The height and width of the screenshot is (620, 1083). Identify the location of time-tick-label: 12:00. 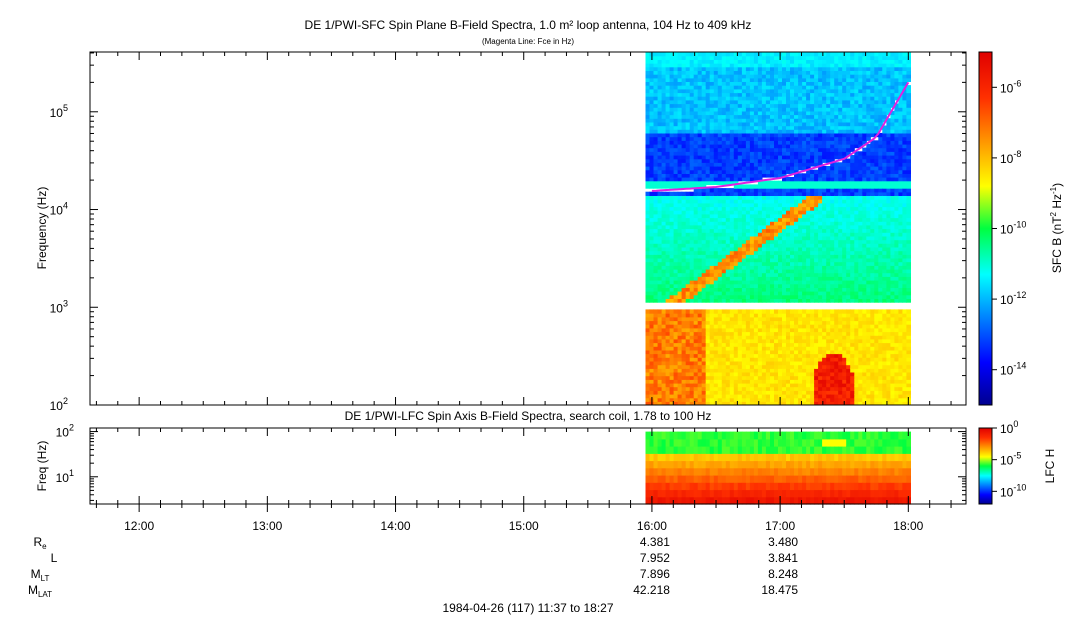
(139, 526).